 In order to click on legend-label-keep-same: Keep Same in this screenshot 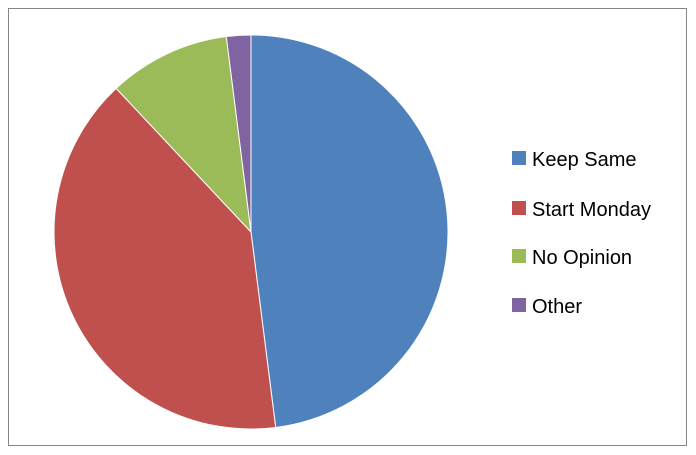, I will do `click(584, 160)`.